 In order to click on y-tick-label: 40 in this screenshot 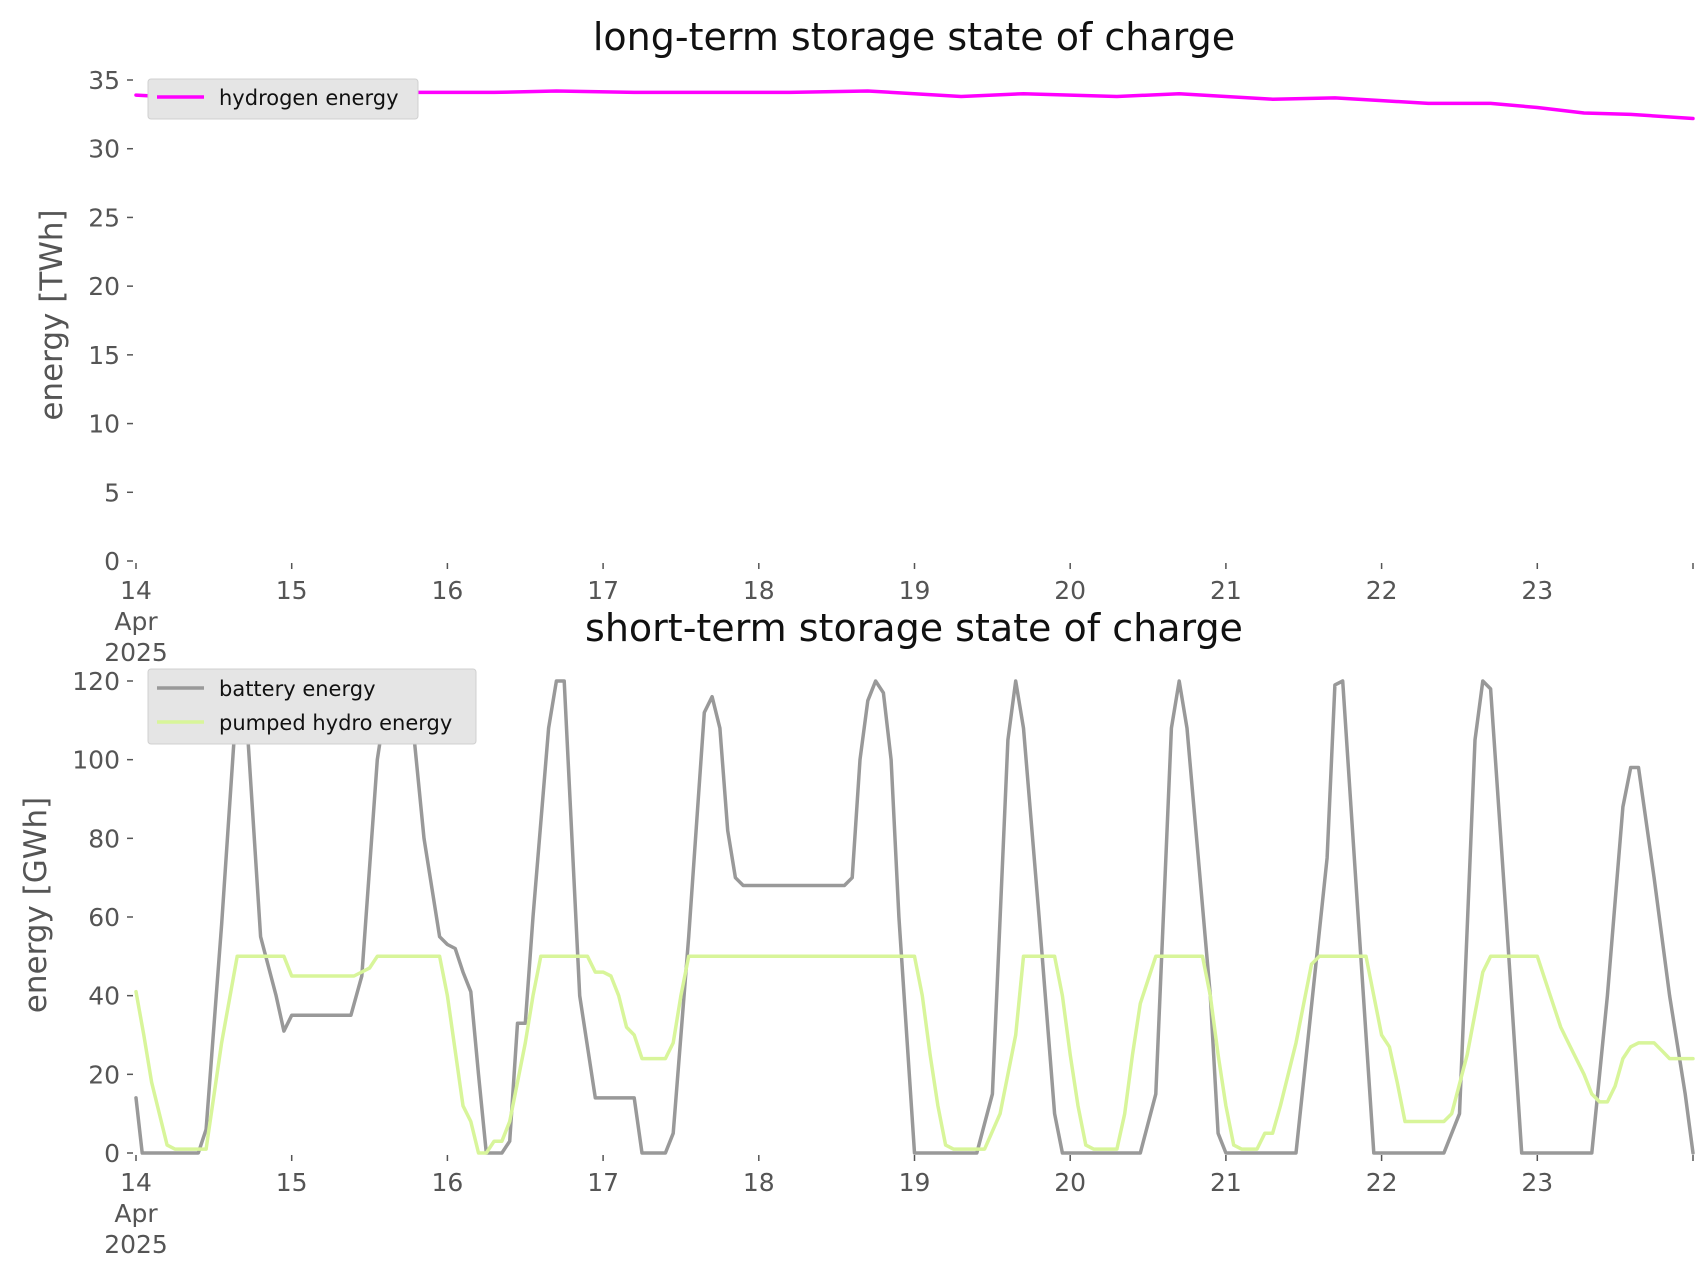, I will do `click(104, 996)`.